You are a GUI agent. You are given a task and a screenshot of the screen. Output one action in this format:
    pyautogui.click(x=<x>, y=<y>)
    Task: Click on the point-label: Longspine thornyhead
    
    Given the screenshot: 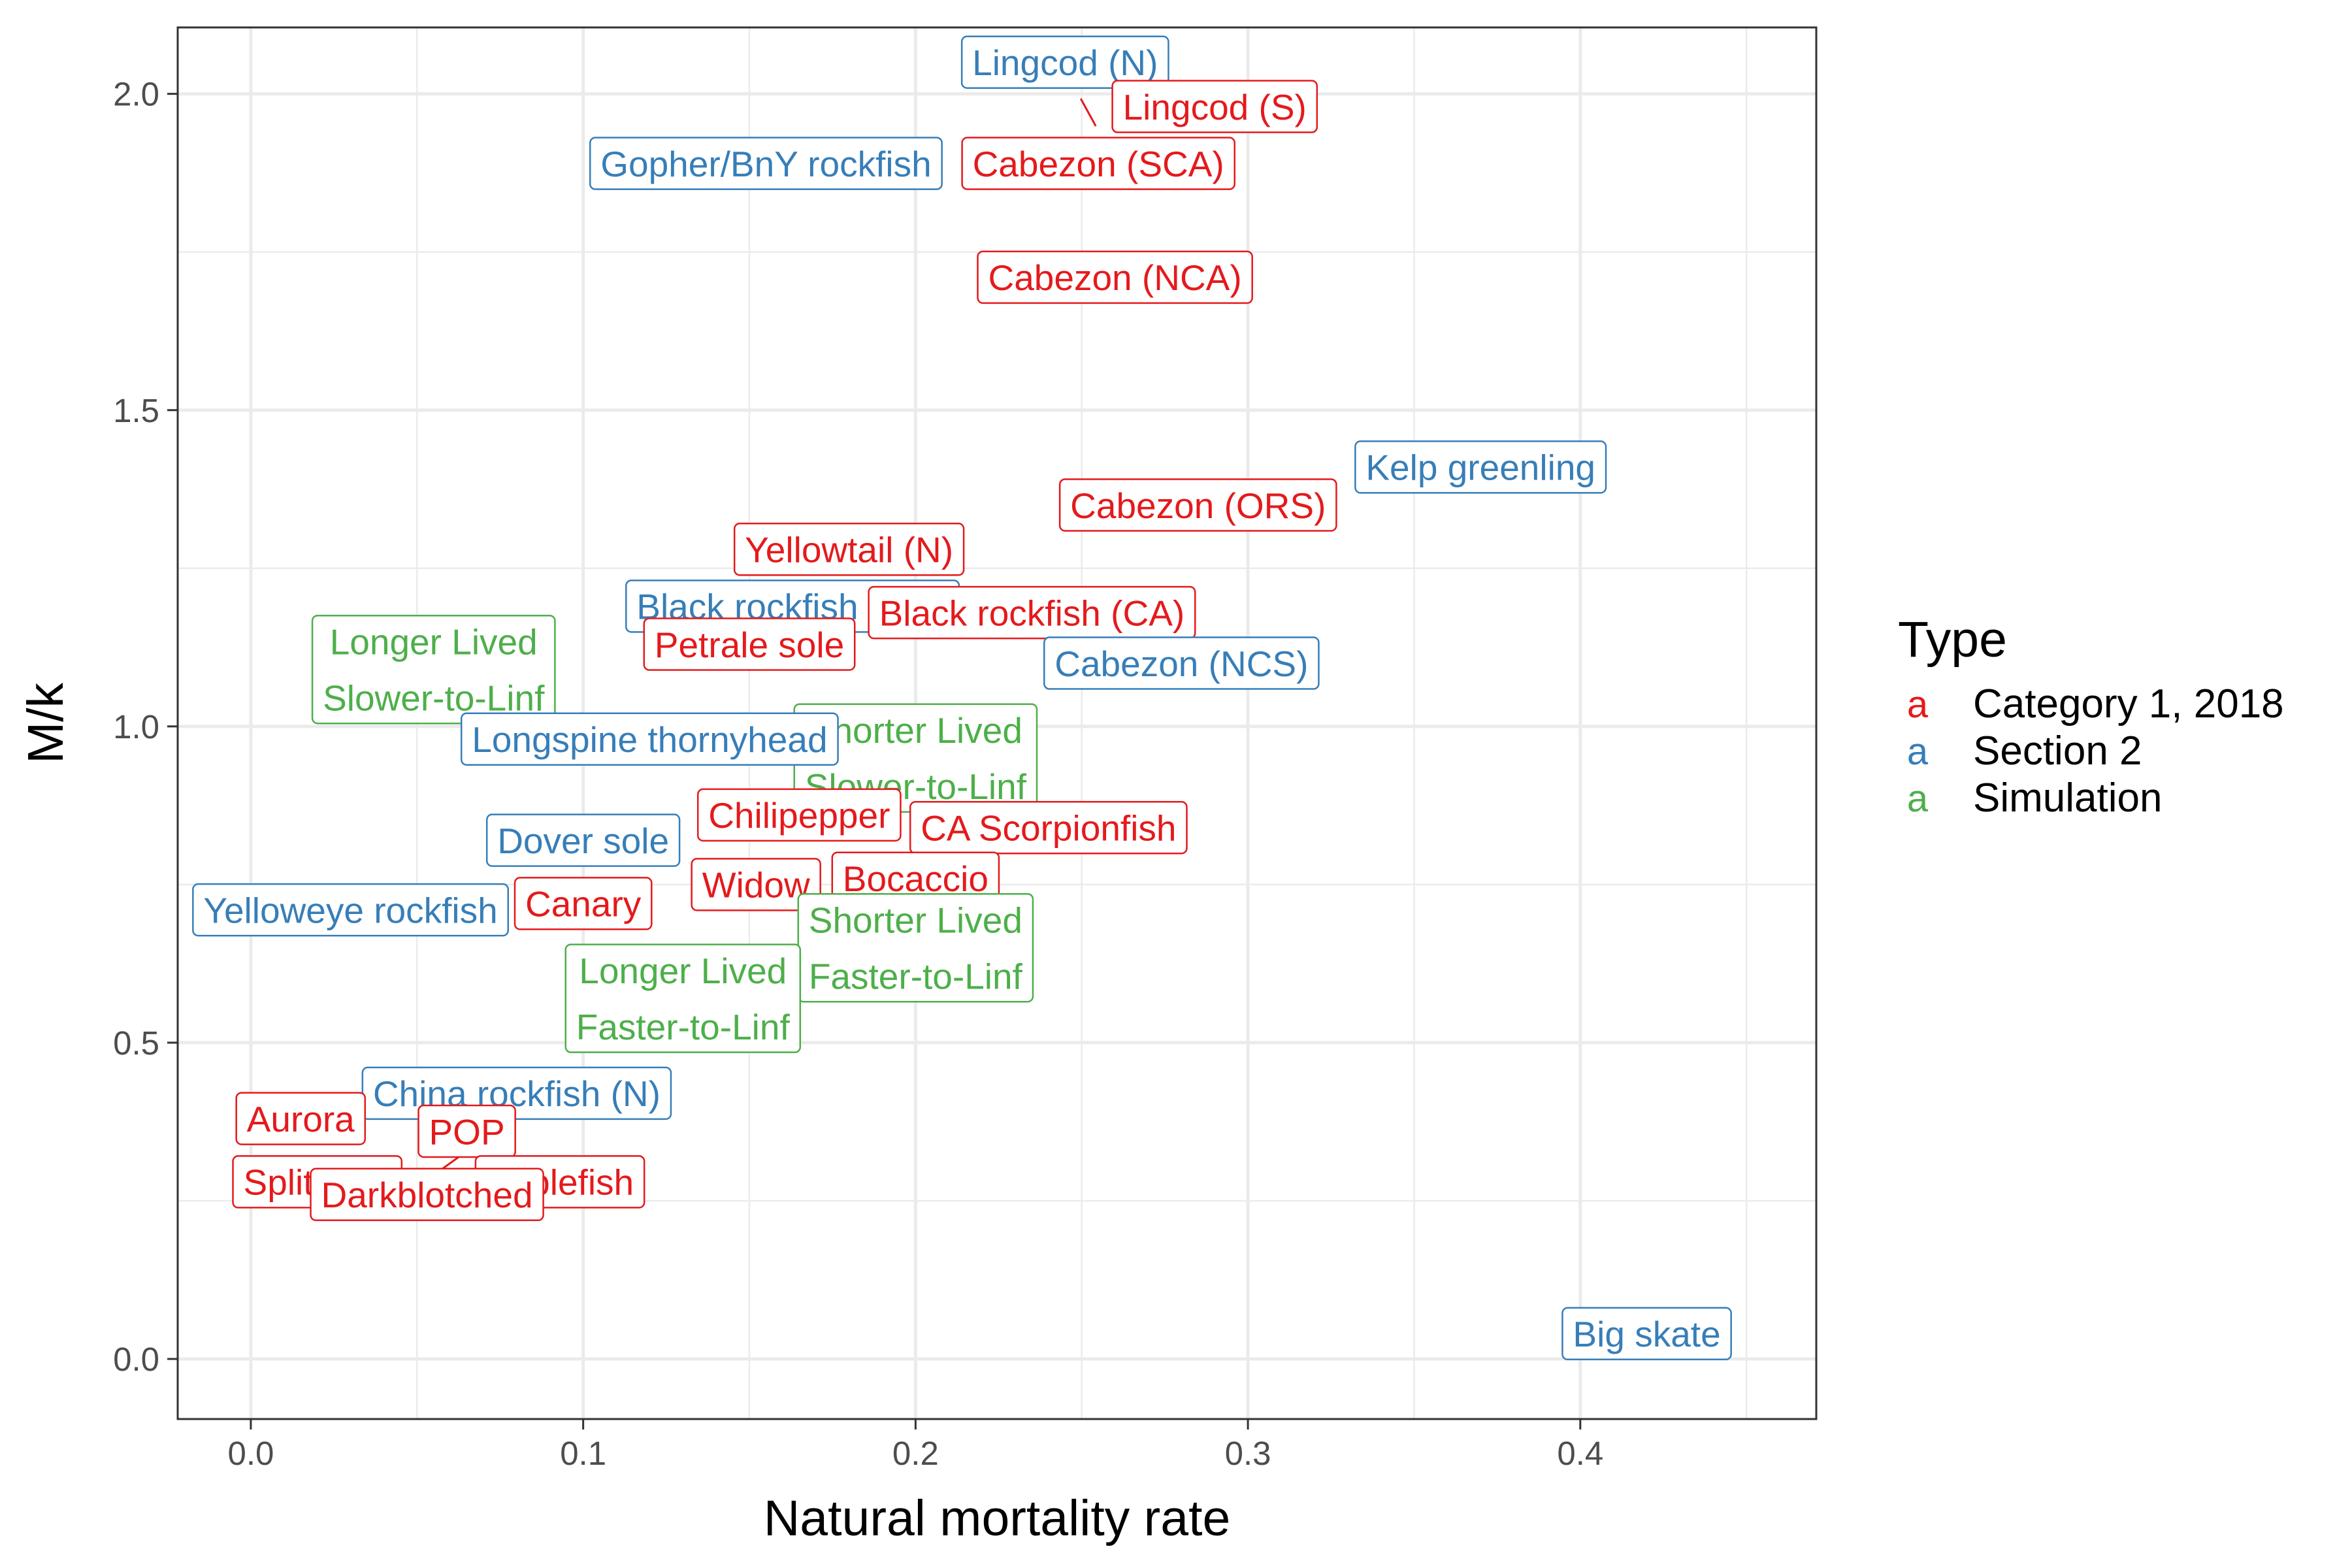 What is the action you would take?
    pyautogui.click(x=649, y=739)
    